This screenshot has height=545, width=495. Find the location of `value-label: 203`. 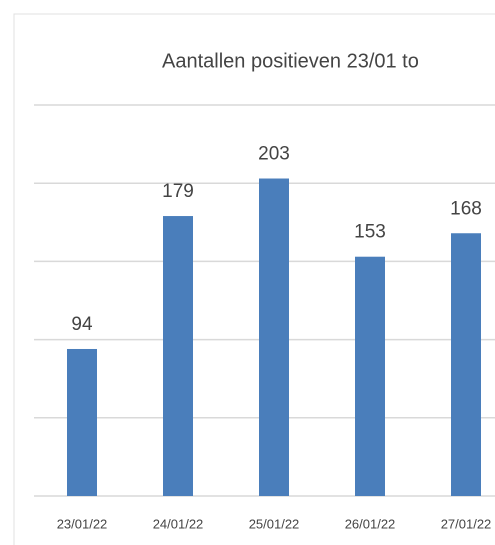

value-label: 203 is located at coordinates (274, 154).